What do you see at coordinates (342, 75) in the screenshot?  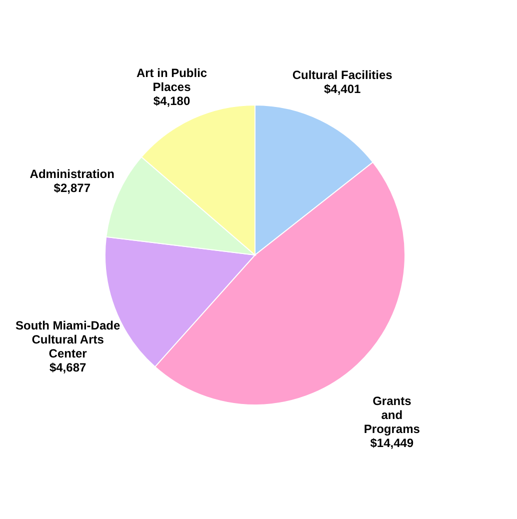 I see `slice-label: Cultural Facilities` at bounding box center [342, 75].